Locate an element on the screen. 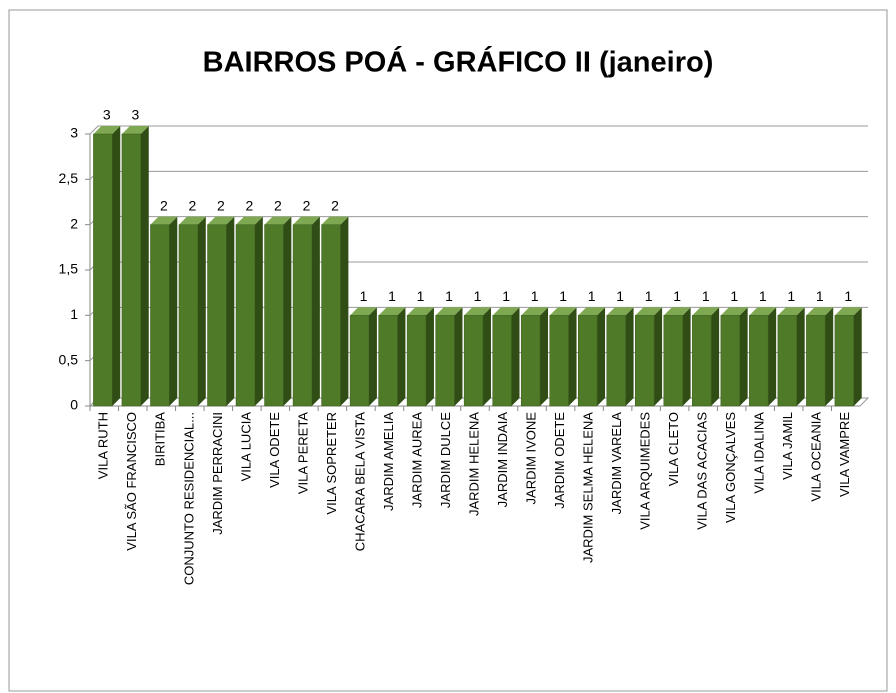 This screenshot has height=693, width=896. x-tick-label: VILA DAS ACACIAS is located at coordinates (702, 471).